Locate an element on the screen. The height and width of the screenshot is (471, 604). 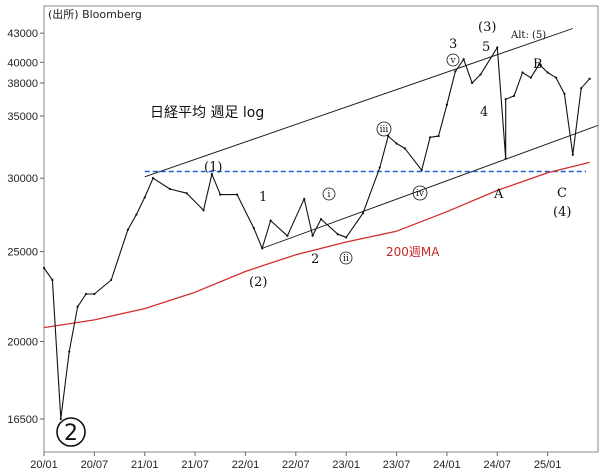
annotation-circle-ii is located at coordinates (346, 258).